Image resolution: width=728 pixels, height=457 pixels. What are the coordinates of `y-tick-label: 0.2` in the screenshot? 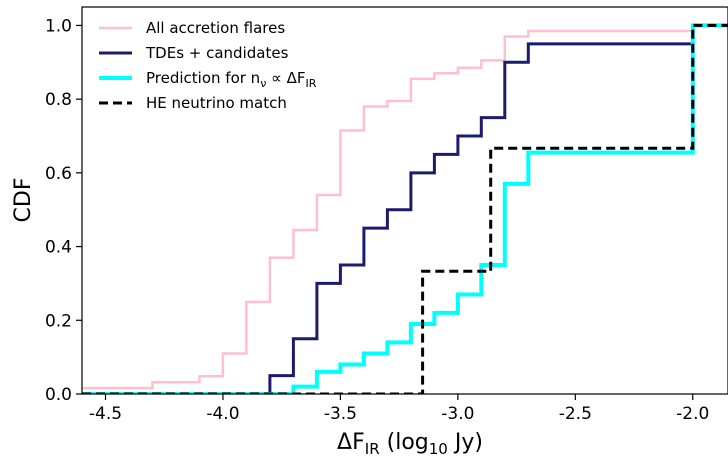 It's located at (58, 321).